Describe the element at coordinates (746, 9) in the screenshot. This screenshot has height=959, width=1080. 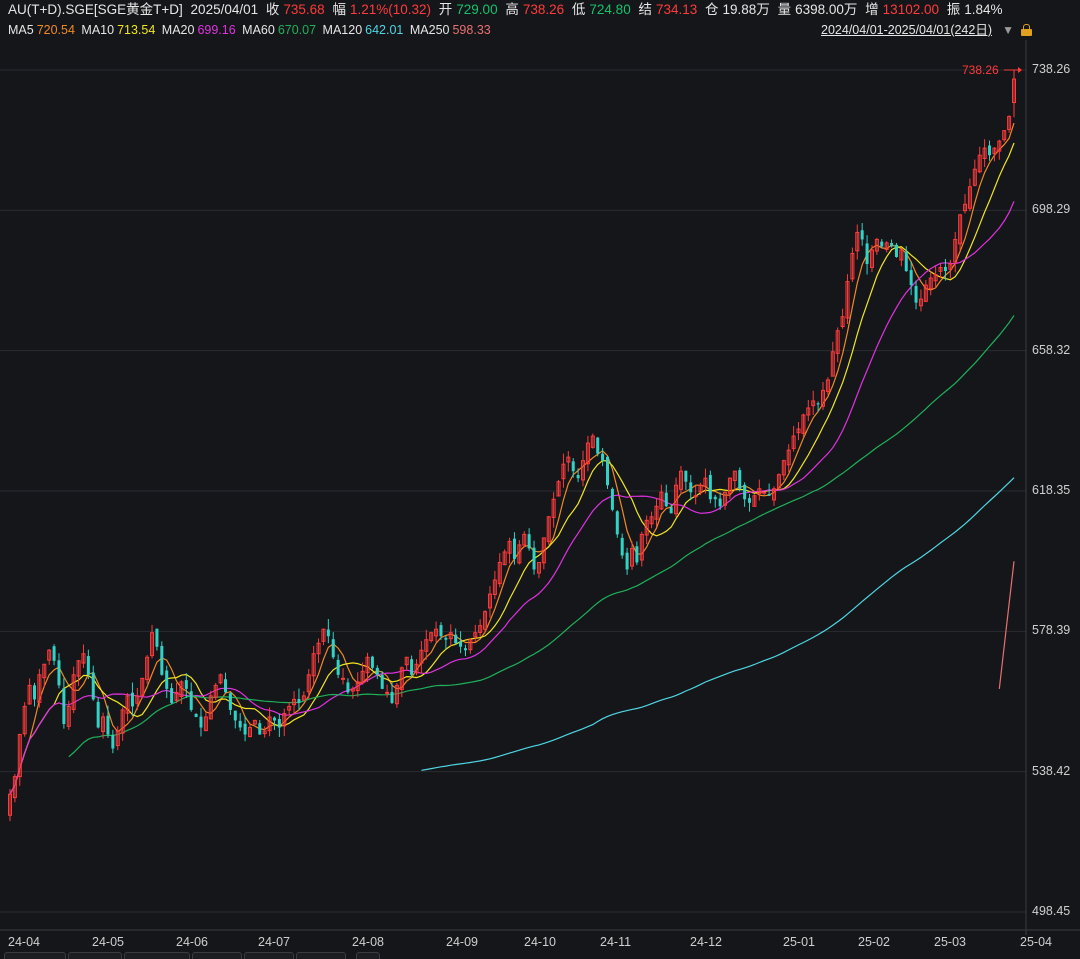
I see `oi-value: 19.88万` at that location.